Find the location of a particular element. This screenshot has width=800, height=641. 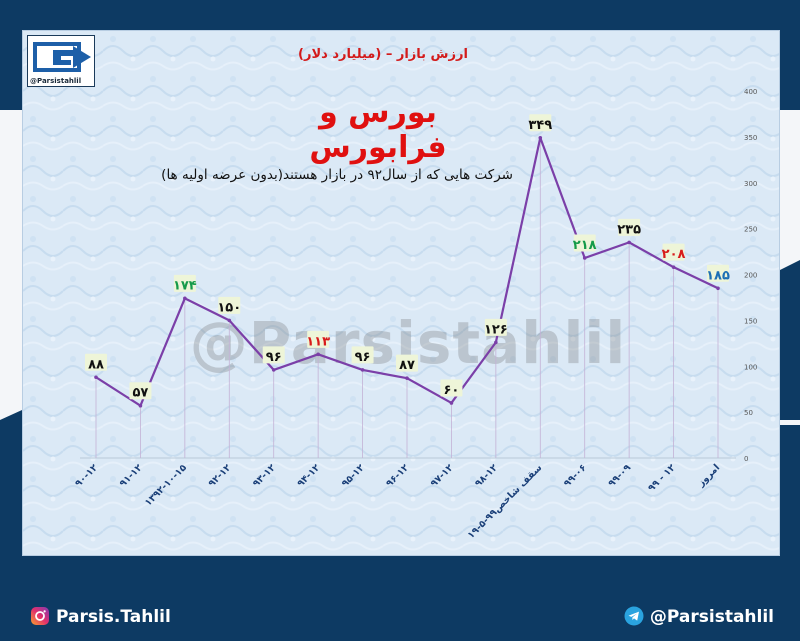

data-label: ۲۱۸ is located at coordinates (585, 245).